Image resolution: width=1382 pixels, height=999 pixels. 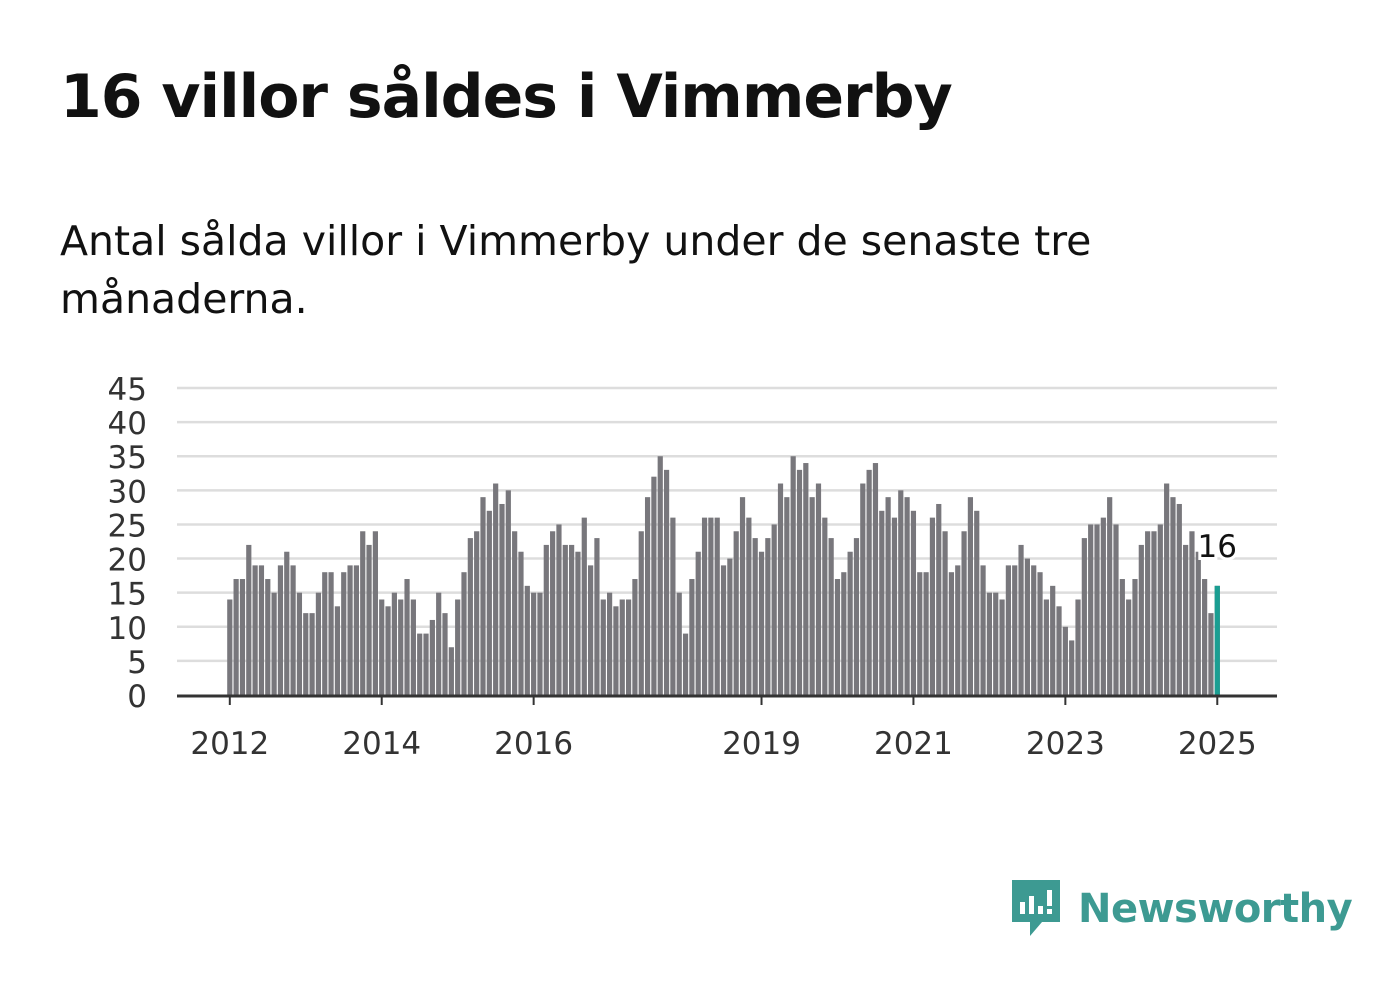 I want to click on brand-logo: Newsworthy, so click(x=1181, y=909).